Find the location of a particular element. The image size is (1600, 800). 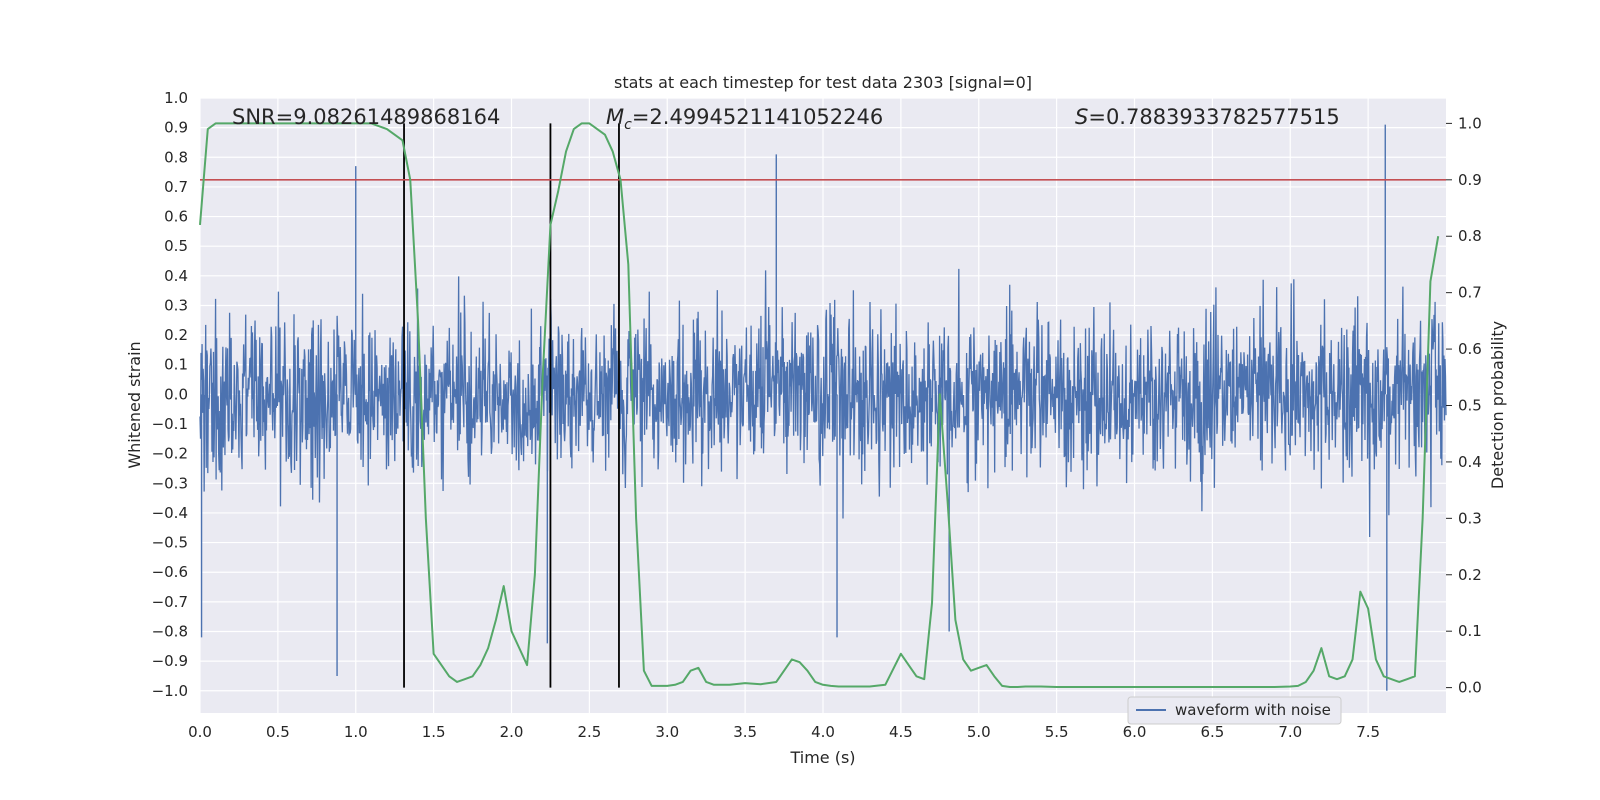

y-tick-label: 0.8 is located at coordinates (176, 157).